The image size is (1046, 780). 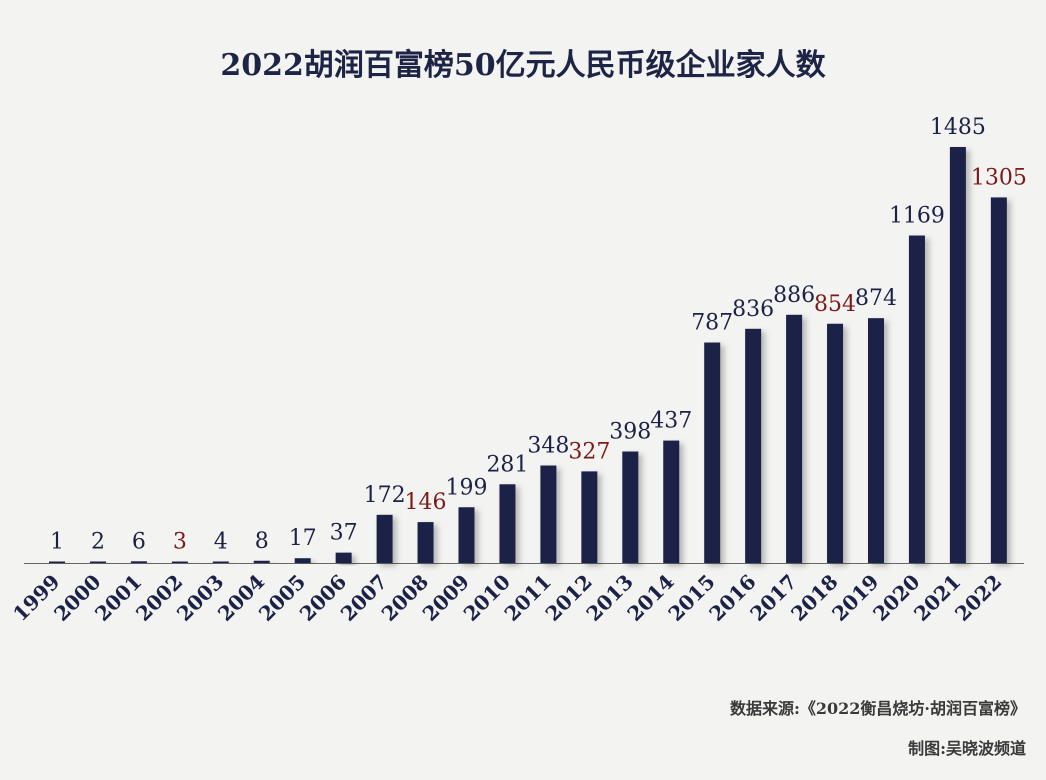 I want to click on x-tick-label-2021: 2021, so click(x=937, y=598).